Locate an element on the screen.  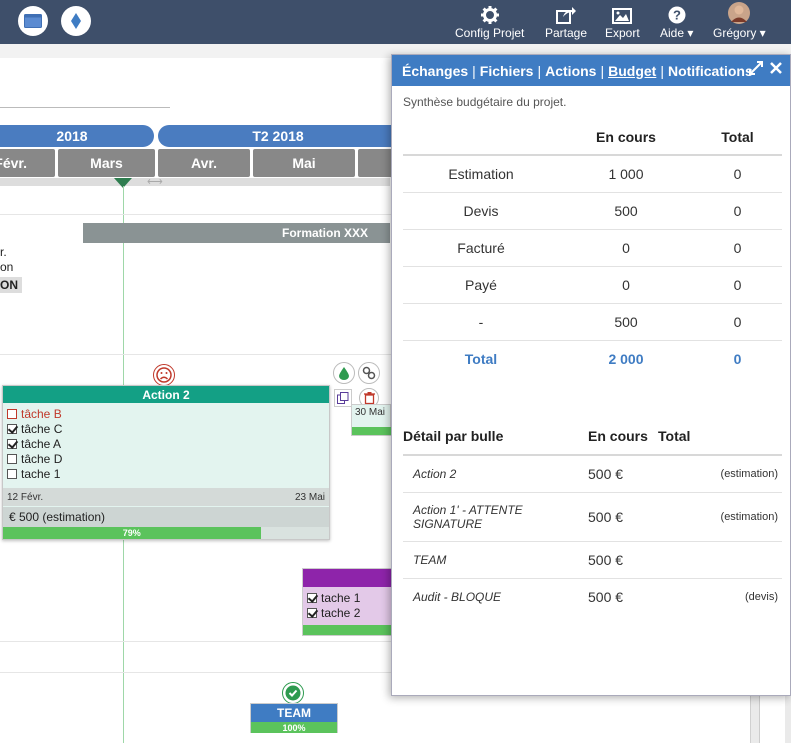
partage-button: Partage is located at coordinates (566, 22).